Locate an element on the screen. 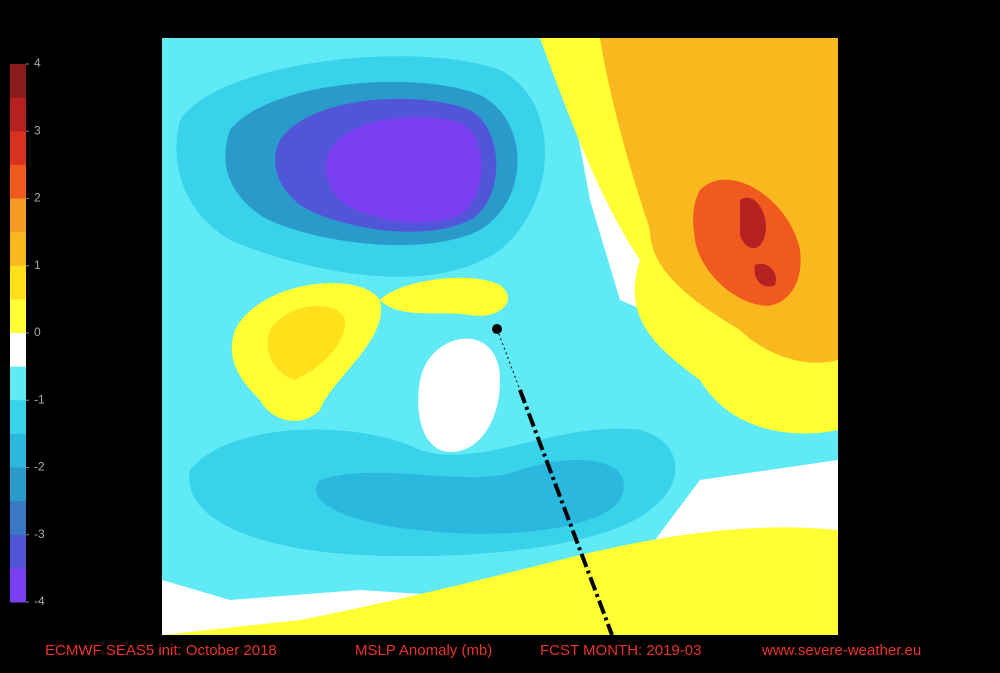  colorbar-tick-label: 1 is located at coordinates (37, 265).